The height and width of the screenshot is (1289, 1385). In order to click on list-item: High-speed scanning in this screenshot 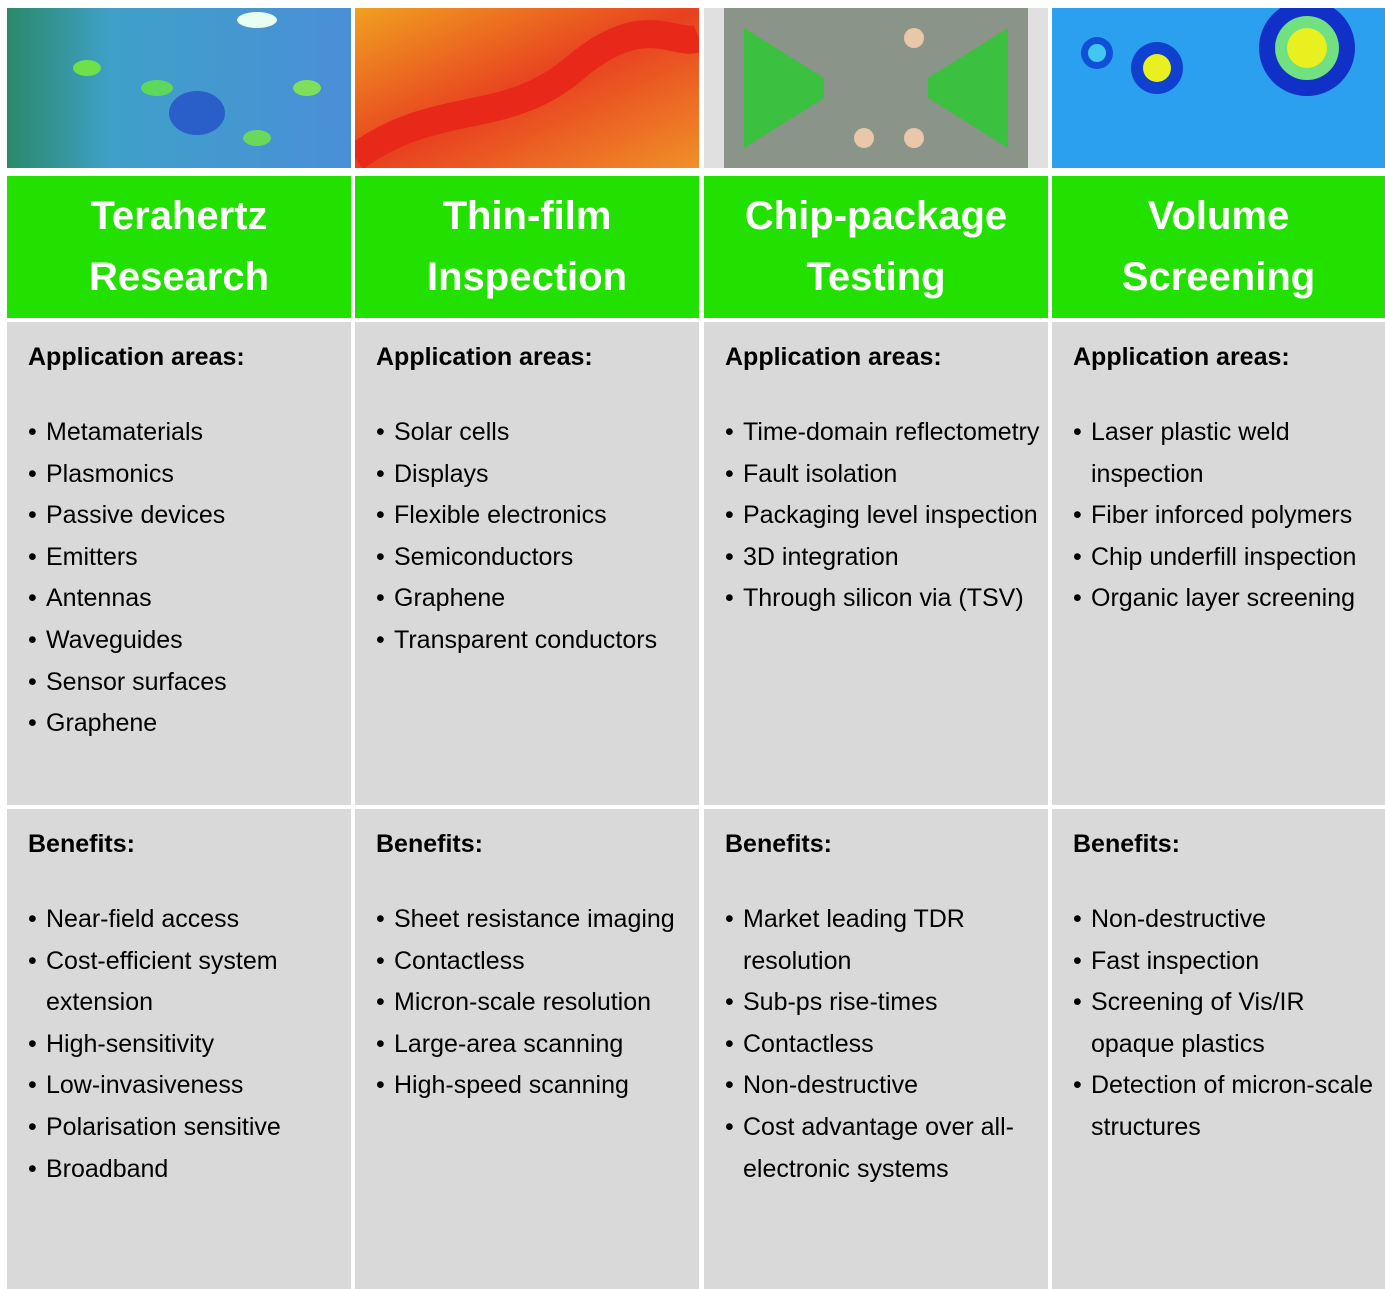, I will do `click(533, 1086)`.